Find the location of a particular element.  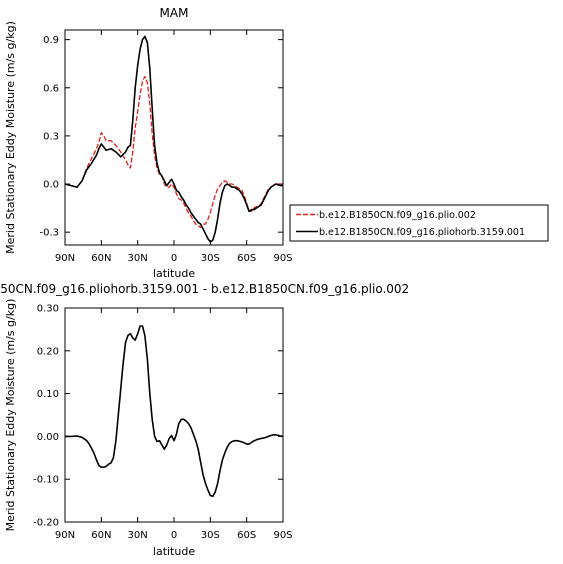

y-tick-label: -0.20 is located at coordinates (46, 523).